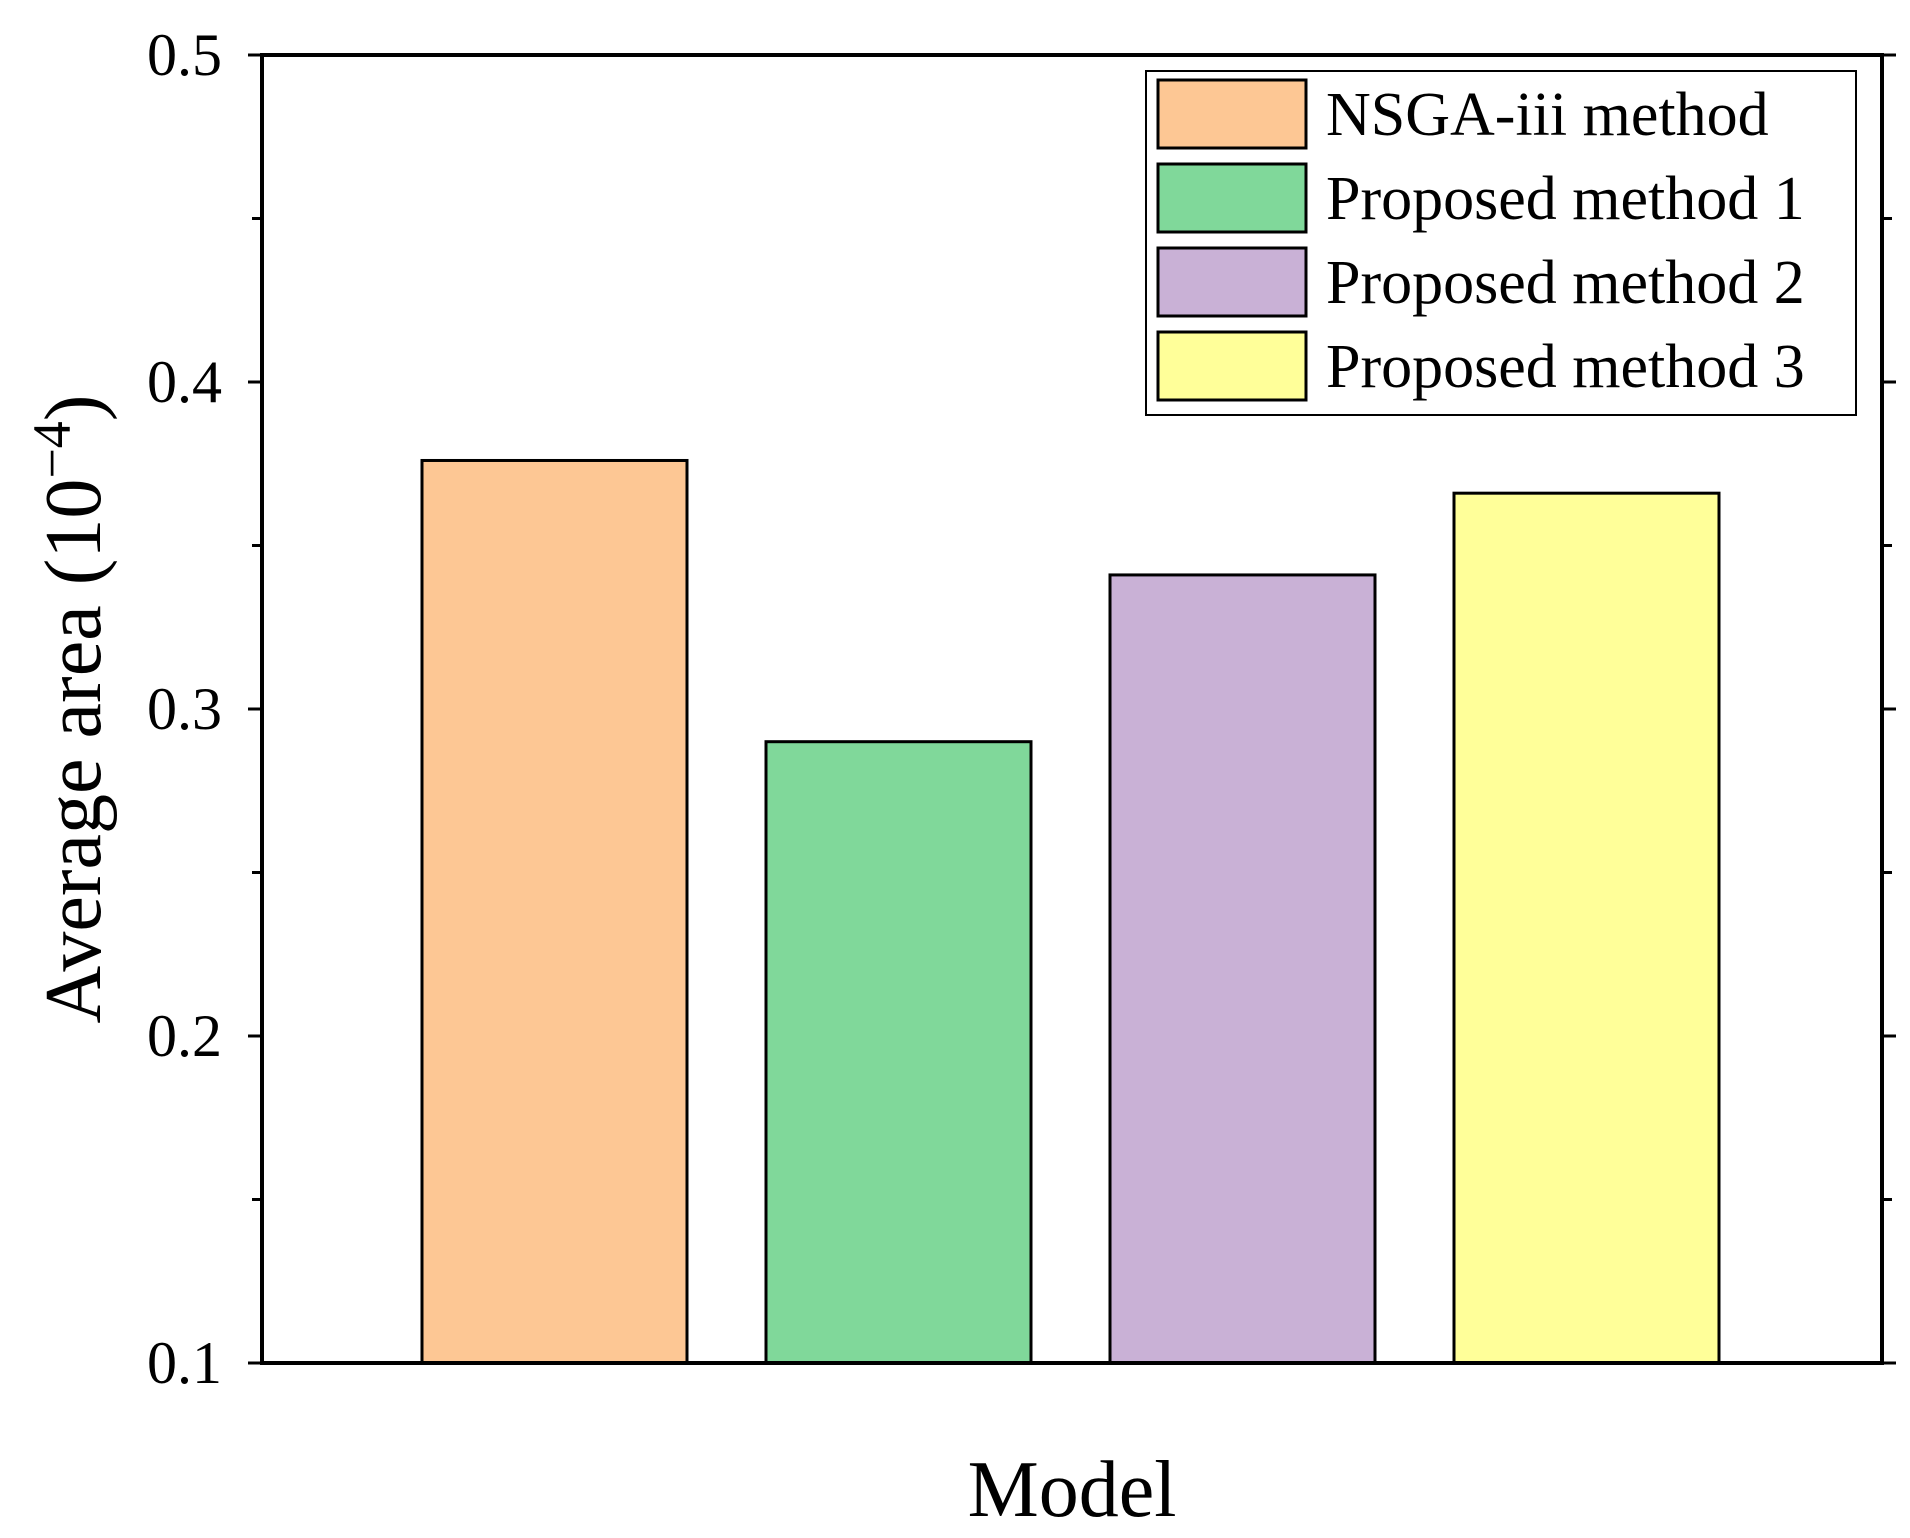 This screenshot has width=1910, height=1538. What do you see at coordinates (184, 55) in the screenshot?
I see `y-tick-label: 0.5` at bounding box center [184, 55].